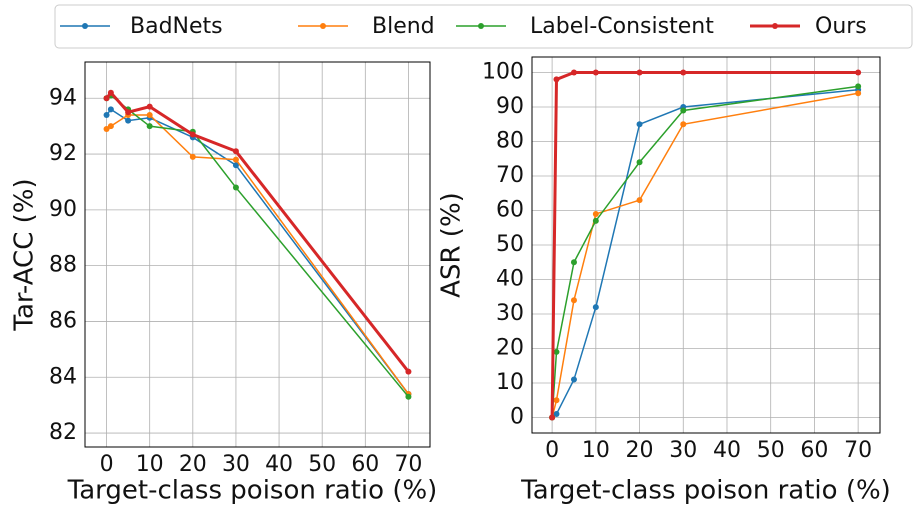  Describe the element at coordinates (63, 97) in the screenshot. I see `y-tick-label: 94` at that location.